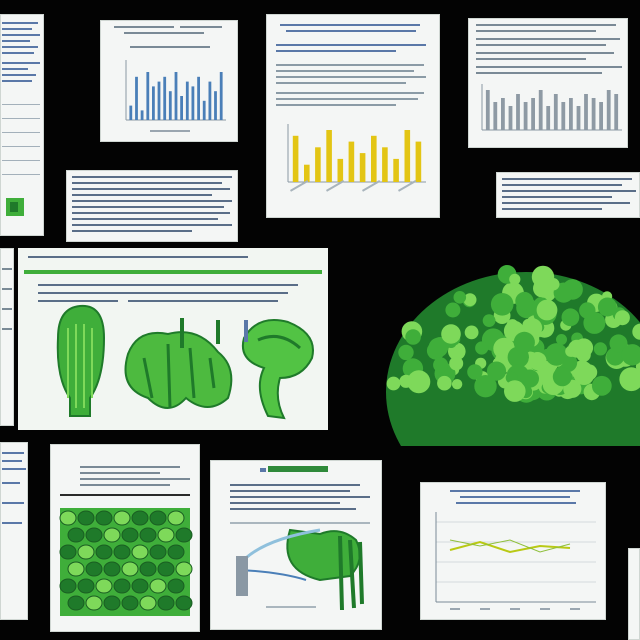 This screenshot has height=640, width=640. Describe the element at coordinates (548, 83) in the screenshot. I see `document-bar-chart-gray` at that location.